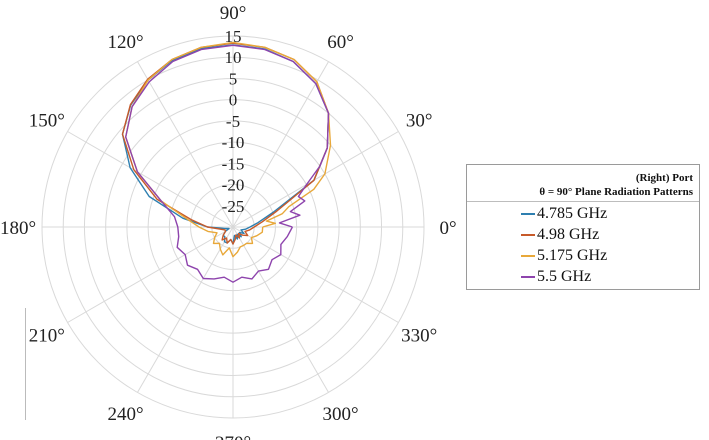 This screenshot has width=709, height=440. Describe the element at coordinates (419, 121) in the screenshot. I see `angular-tick-label: 30°` at that location.